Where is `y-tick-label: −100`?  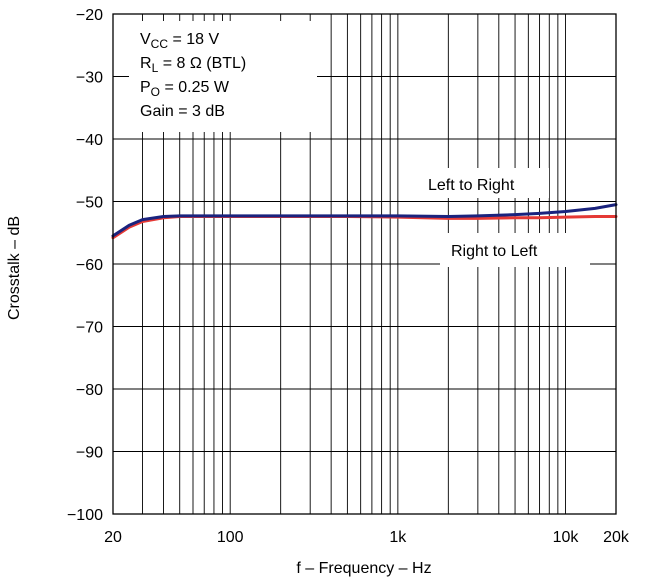
y-tick-label: −100 is located at coordinates (85, 515).